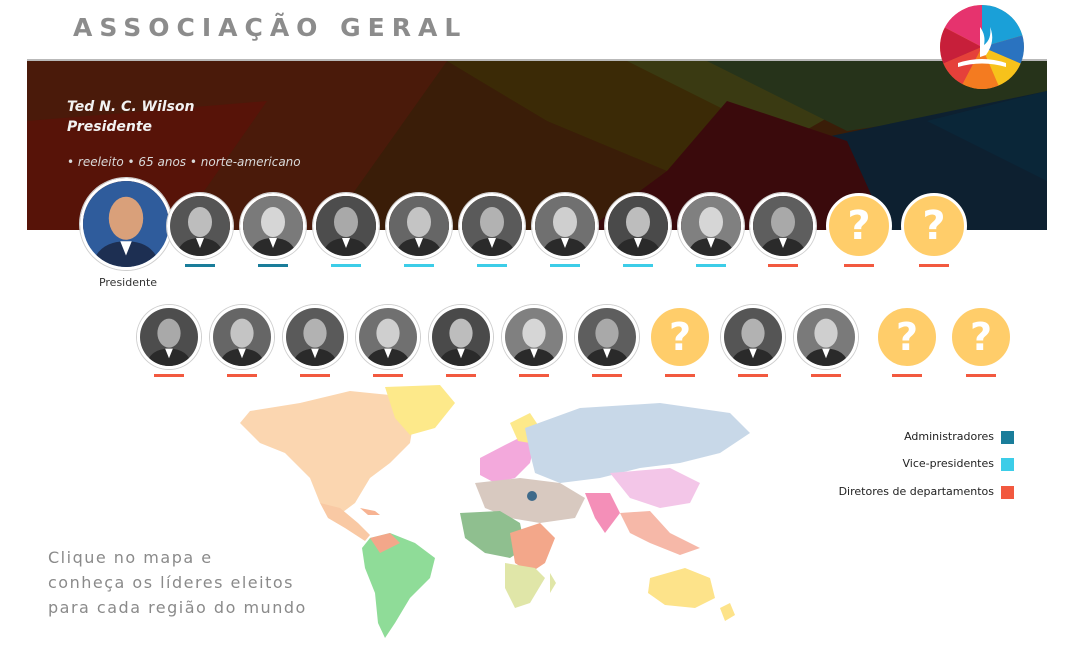 This screenshot has width=1078, height=654. What do you see at coordinates (525, 585) in the screenshot?
I see `map-region-southern-africa` at bounding box center [525, 585].